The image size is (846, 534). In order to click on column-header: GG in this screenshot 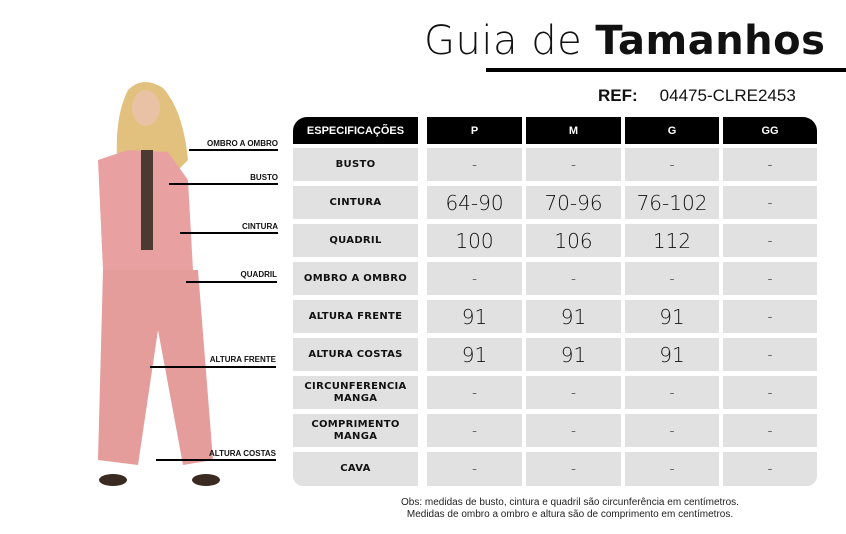, I will do `click(770, 130)`.